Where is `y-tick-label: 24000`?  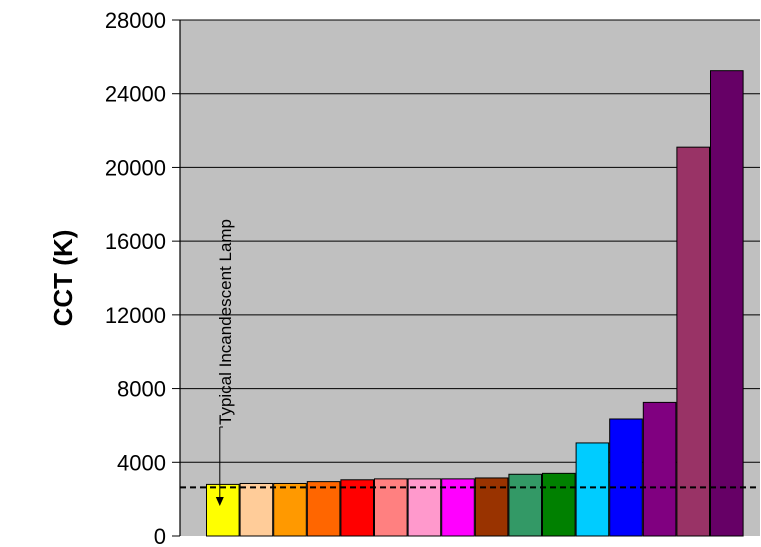 y-tick-label: 24000 is located at coordinates (135, 94).